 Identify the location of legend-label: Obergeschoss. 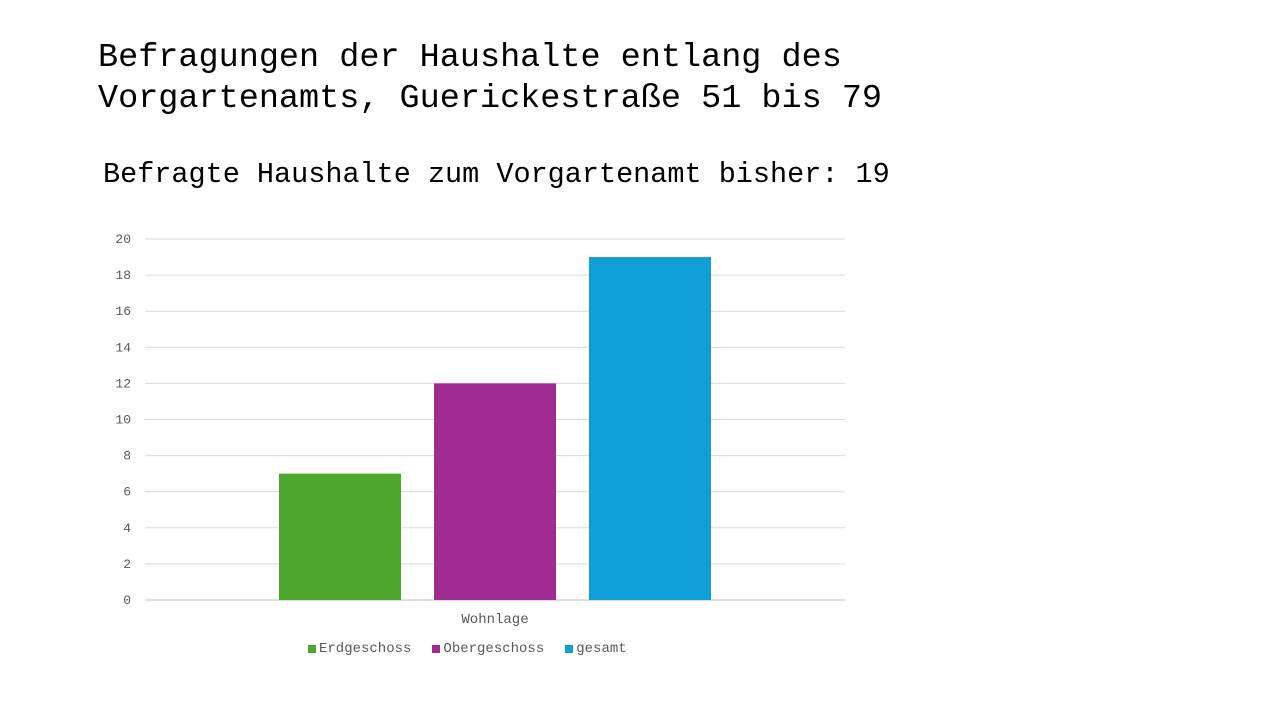
(494, 649).